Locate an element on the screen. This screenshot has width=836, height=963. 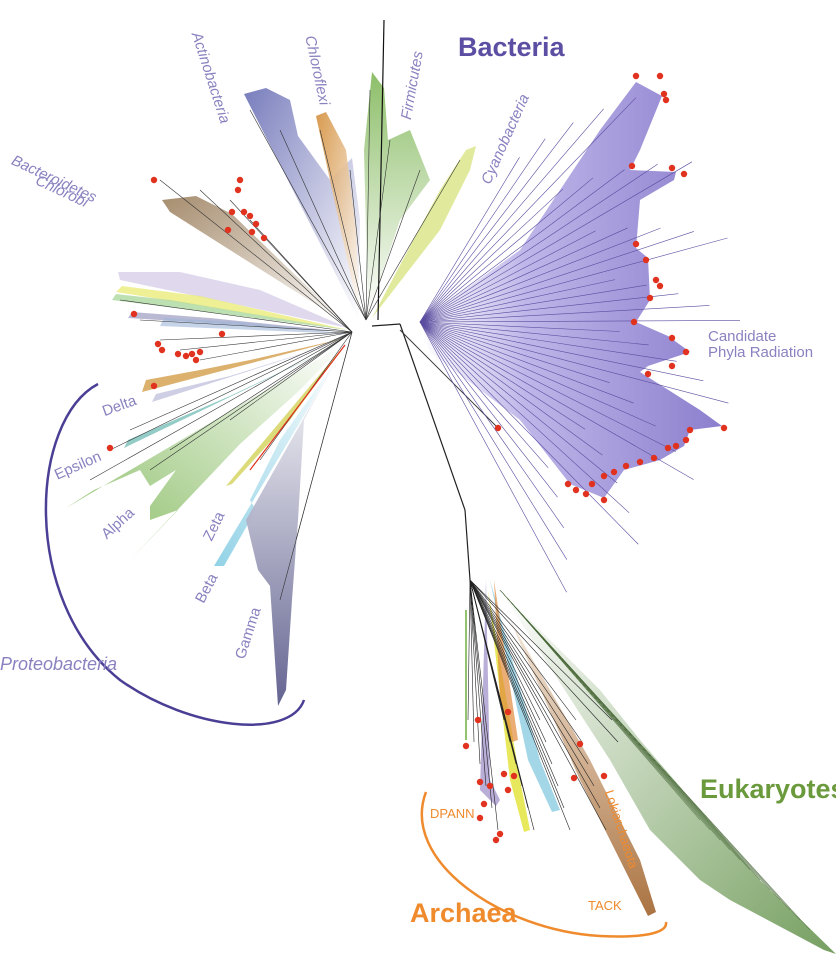
epsilon-clade is located at coordinates (234, 395).